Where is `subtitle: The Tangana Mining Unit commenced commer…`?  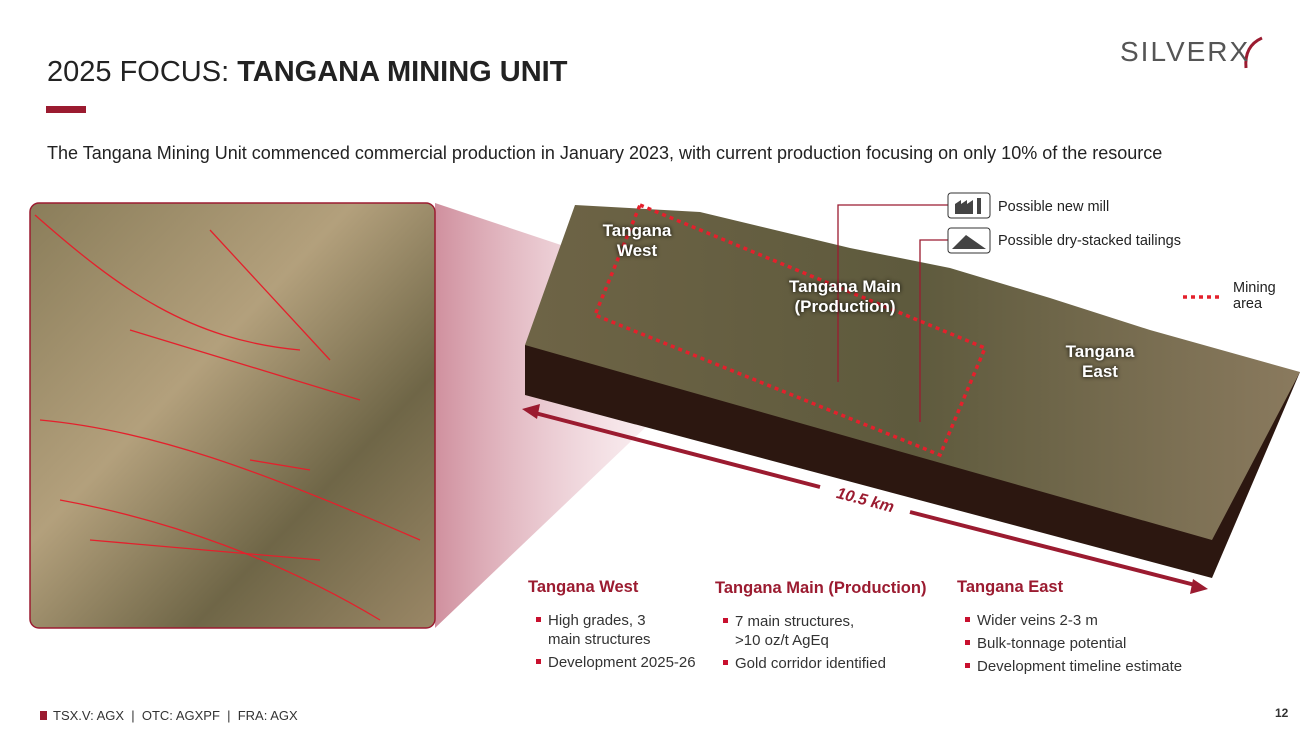 subtitle: The Tangana Mining Unit commenced commer… is located at coordinates (605, 153).